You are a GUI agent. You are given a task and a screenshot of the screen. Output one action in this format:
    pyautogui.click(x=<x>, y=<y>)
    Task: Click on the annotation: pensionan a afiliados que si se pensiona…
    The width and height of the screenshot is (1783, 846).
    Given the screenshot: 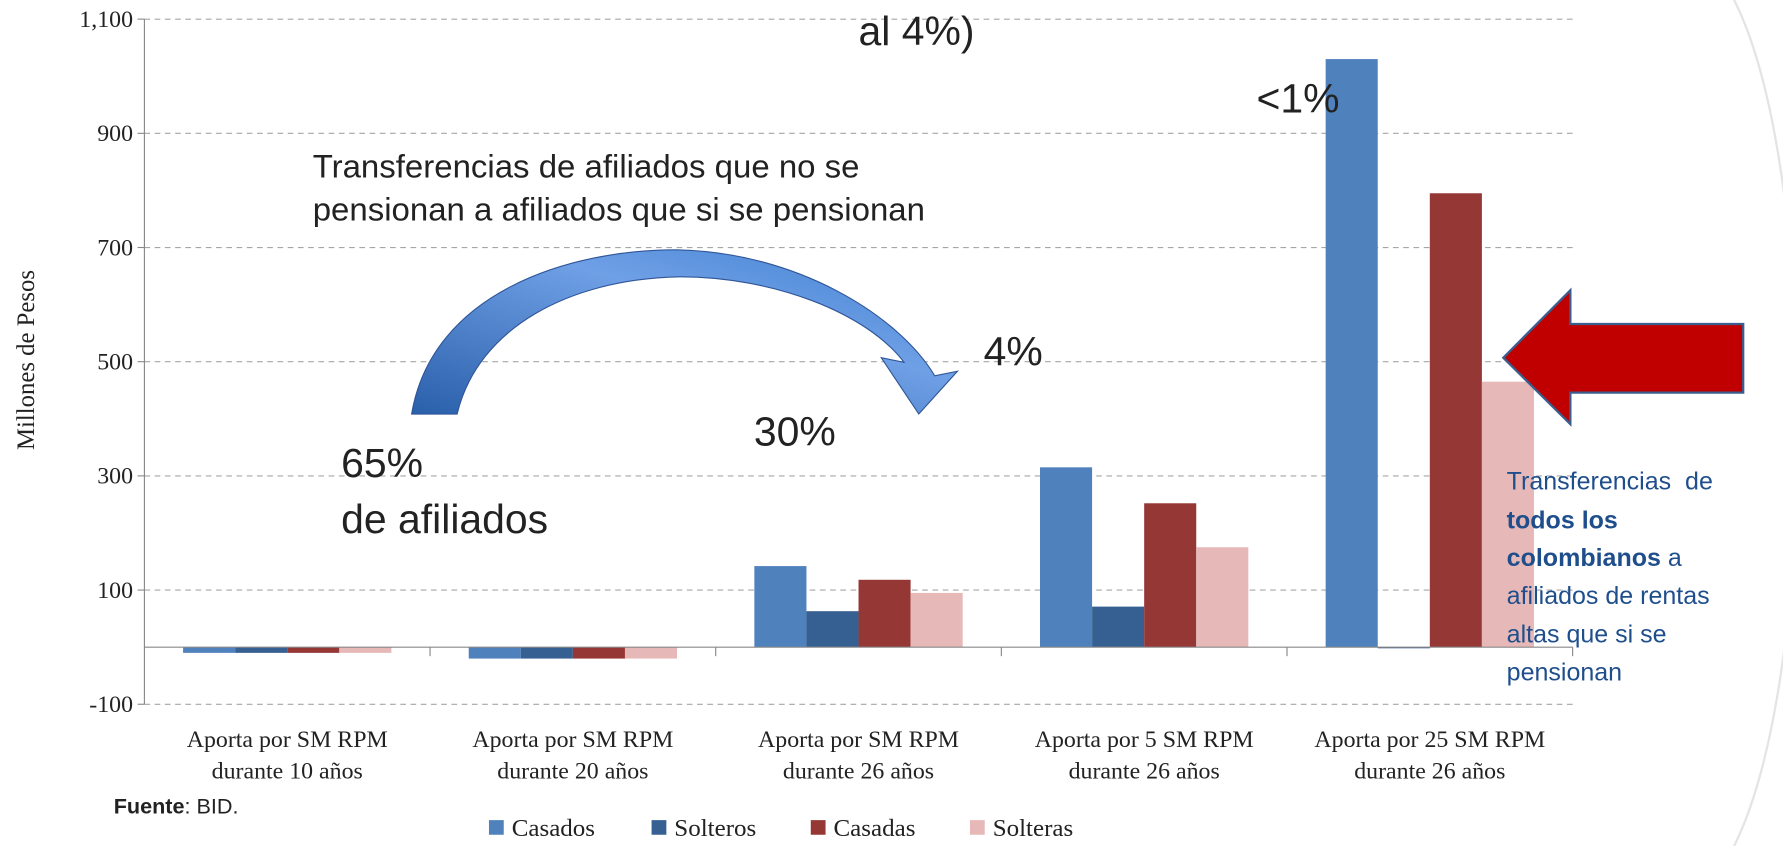 What is the action you would take?
    pyautogui.click(x=619, y=209)
    